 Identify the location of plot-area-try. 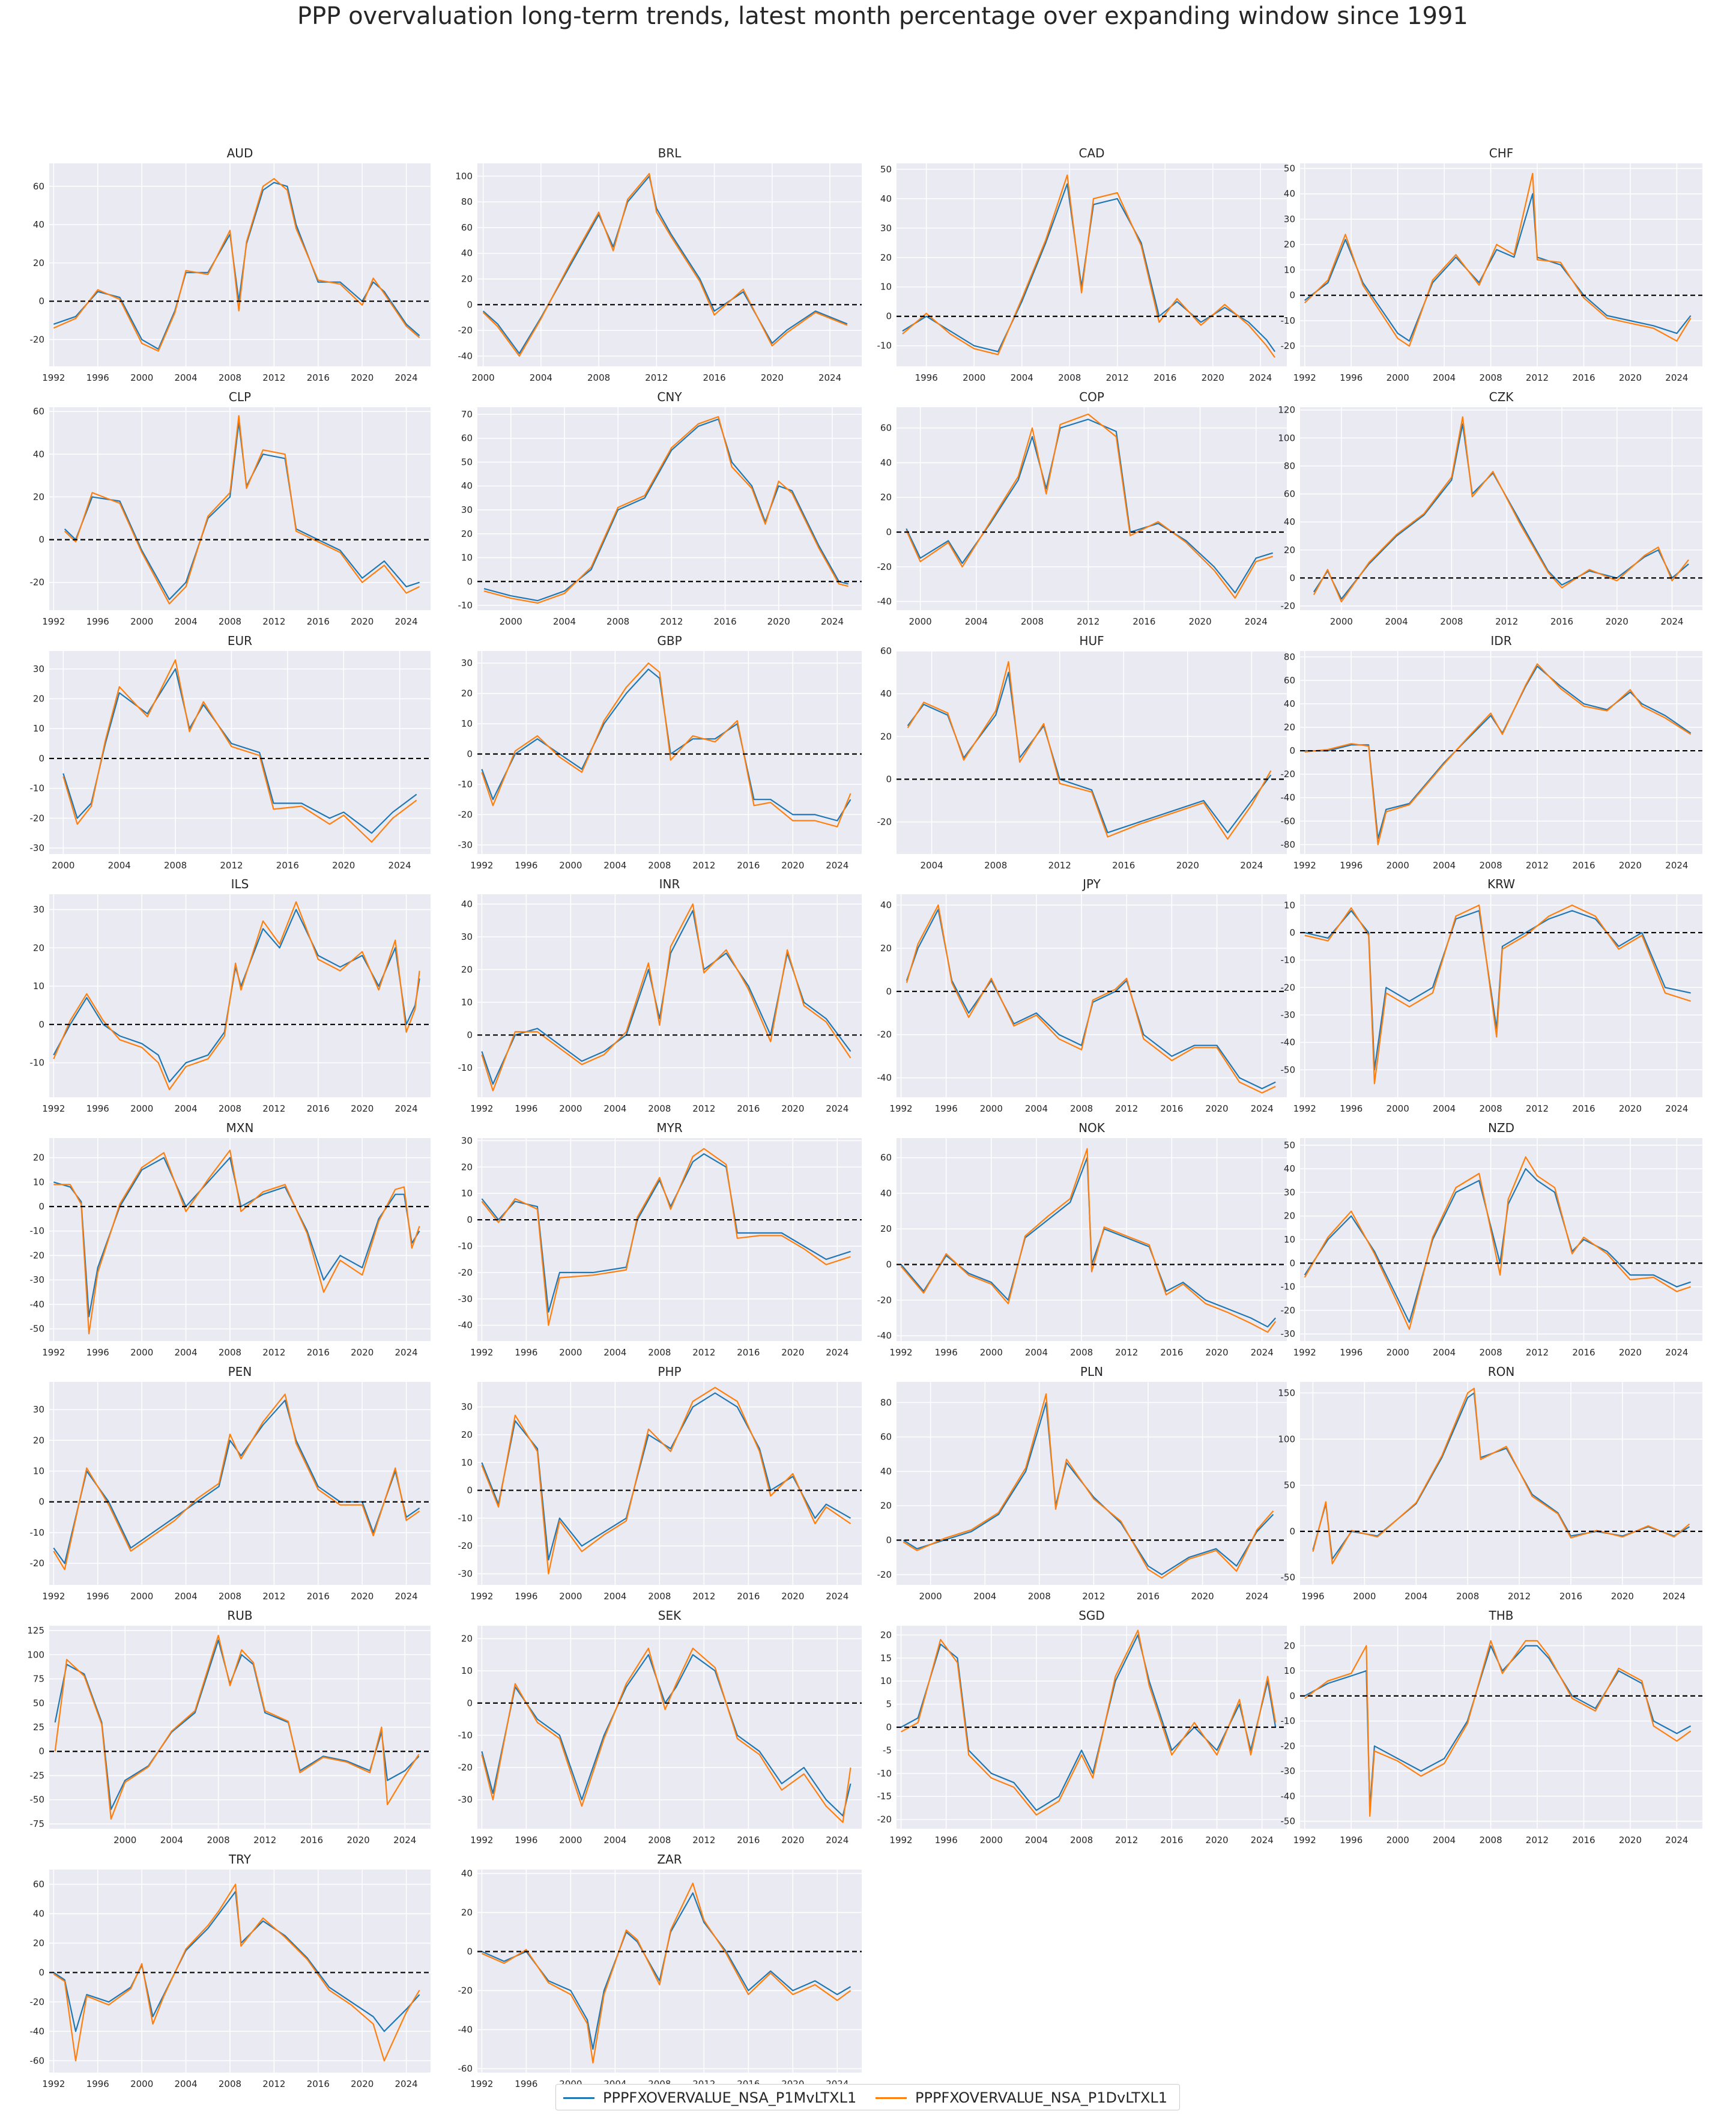
(240, 1972).